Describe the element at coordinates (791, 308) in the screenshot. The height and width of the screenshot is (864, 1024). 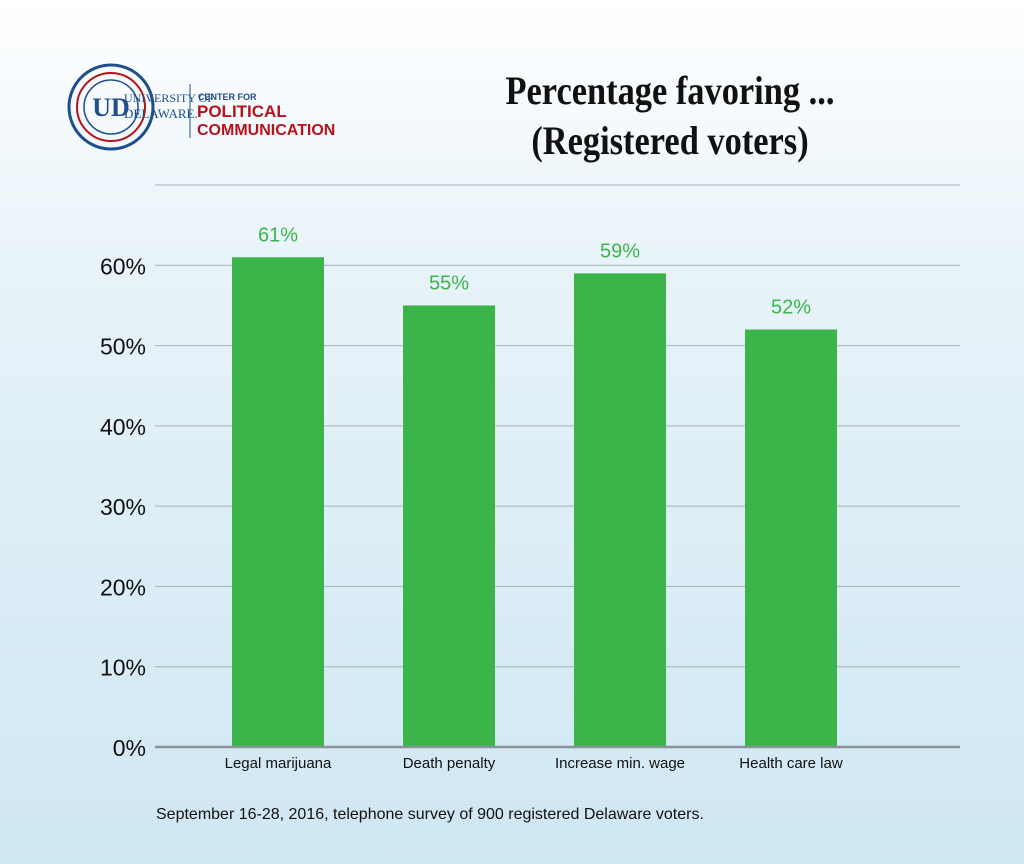
I see `data-label: 52%` at that location.